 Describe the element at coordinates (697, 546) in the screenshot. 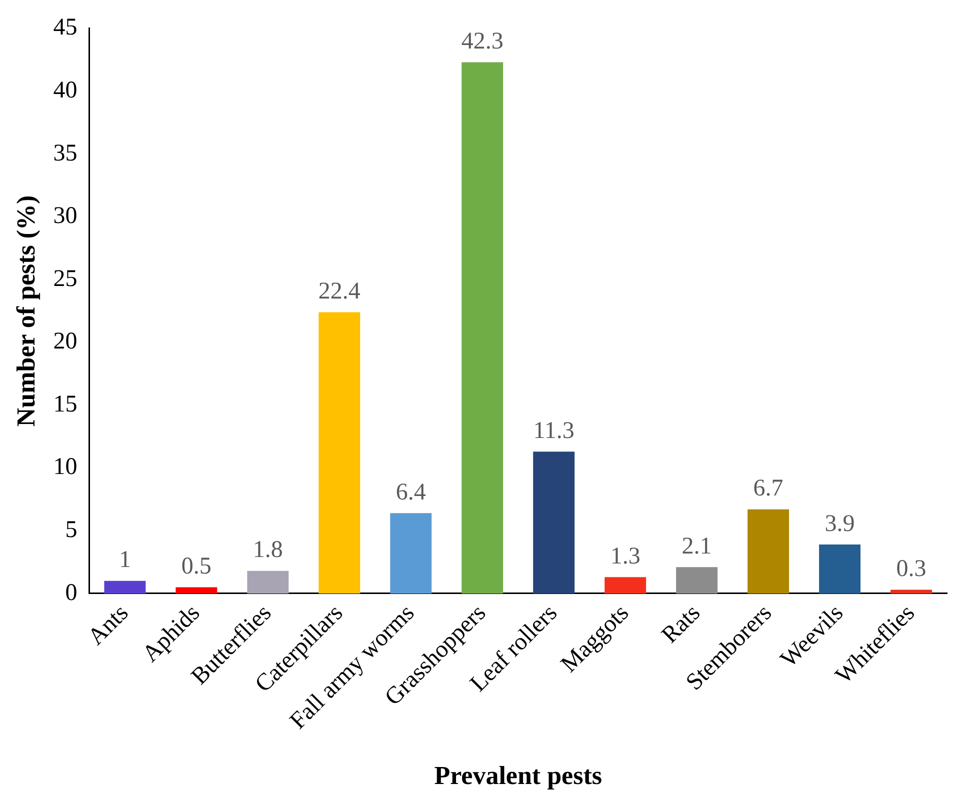

I see `data-label: 2.1` at that location.